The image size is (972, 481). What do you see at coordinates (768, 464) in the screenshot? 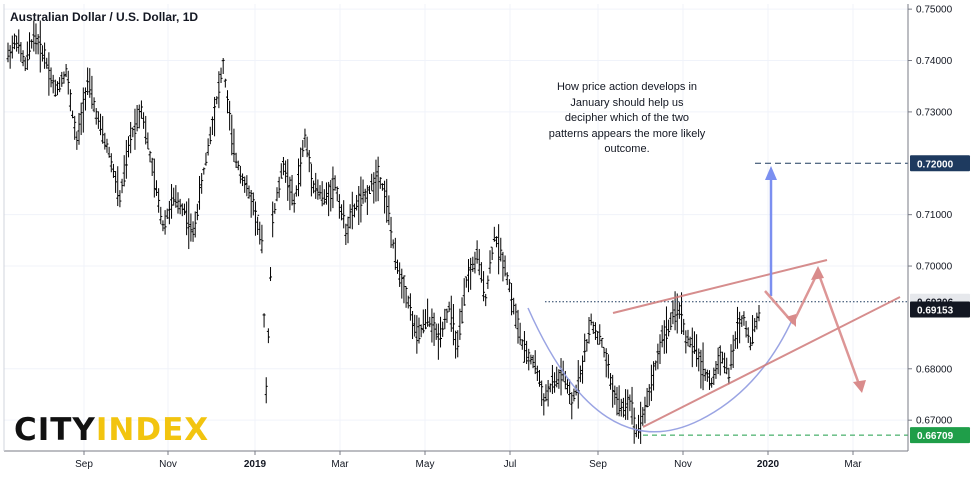
I see `x-tick-label: 2020` at bounding box center [768, 464].